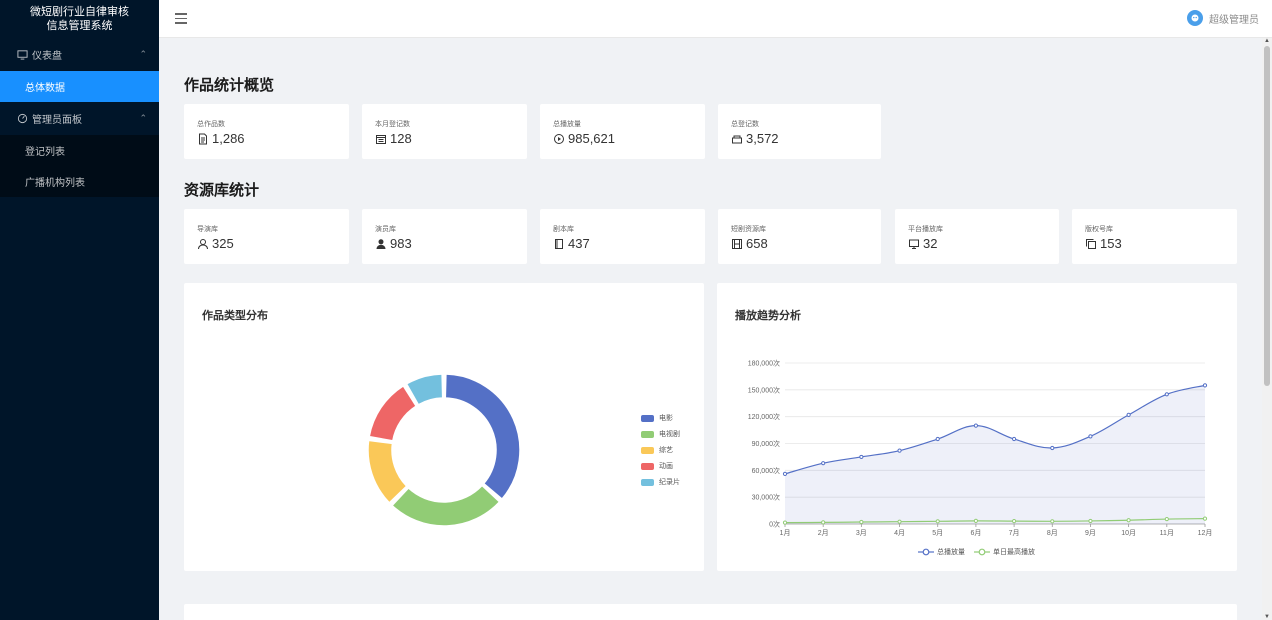 This screenshot has height=620, width=1272. I want to click on app-title-line2: 信息管理系统, so click(79, 26).